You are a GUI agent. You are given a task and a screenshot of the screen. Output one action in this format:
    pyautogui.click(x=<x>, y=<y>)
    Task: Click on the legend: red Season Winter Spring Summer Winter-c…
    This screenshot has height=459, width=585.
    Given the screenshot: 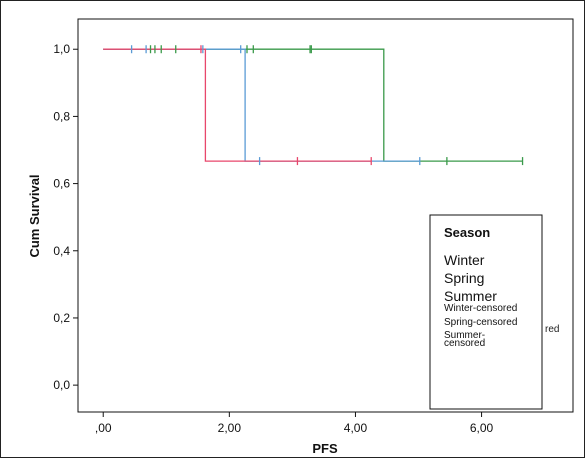 What is the action you would take?
    pyautogui.click(x=494, y=312)
    